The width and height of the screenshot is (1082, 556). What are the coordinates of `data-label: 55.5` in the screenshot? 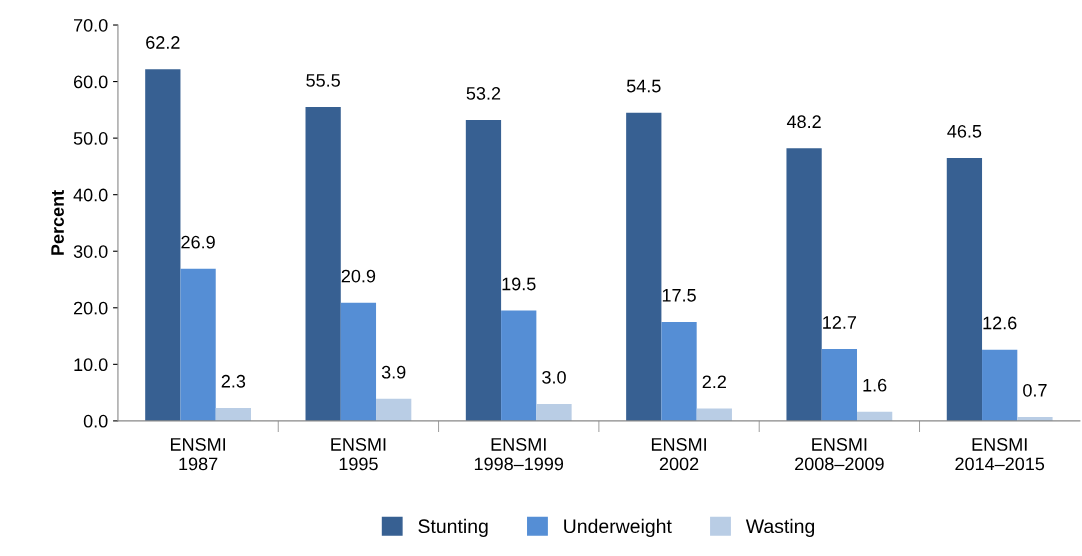 It's located at (323, 80).